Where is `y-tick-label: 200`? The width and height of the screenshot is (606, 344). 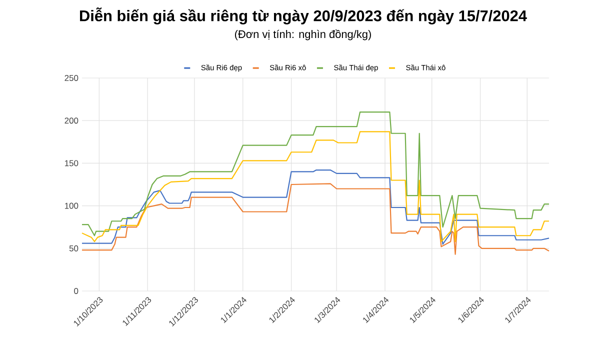 y-tick-label: 200 is located at coordinates (71, 121).